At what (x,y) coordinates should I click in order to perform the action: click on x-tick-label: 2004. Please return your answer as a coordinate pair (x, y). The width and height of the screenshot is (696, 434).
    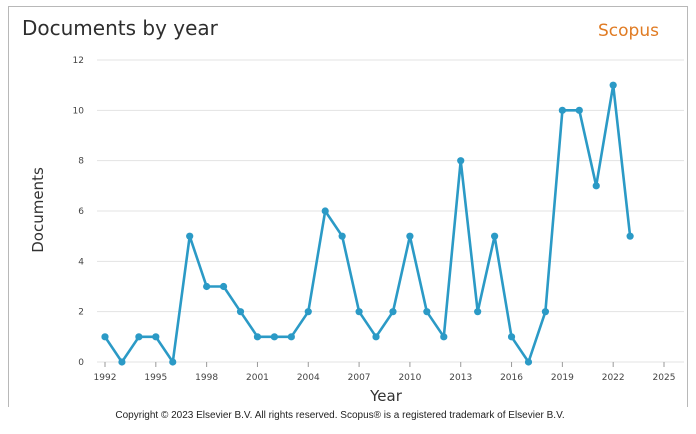
    Looking at the image, I should click on (308, 378).